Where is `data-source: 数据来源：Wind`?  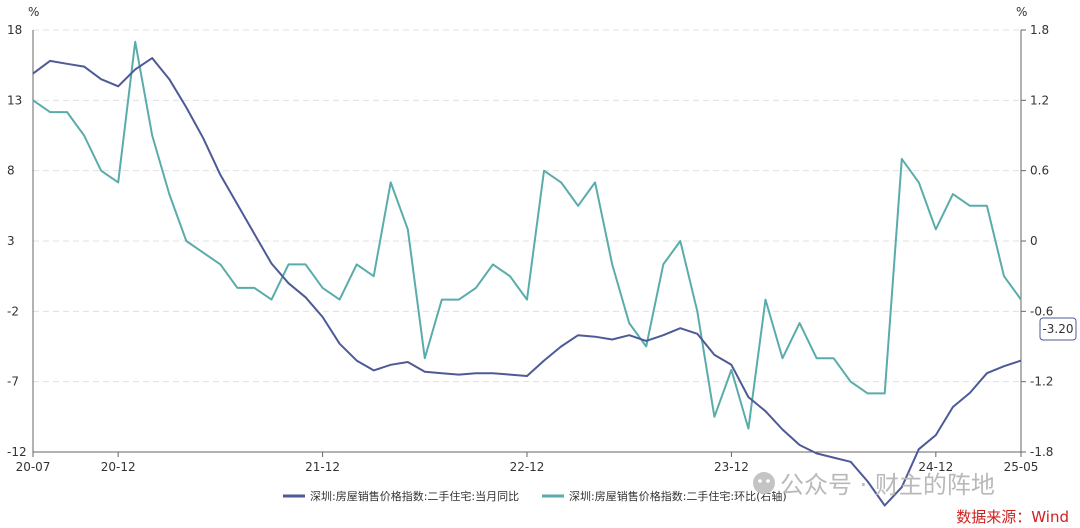
data-source: 数据来源：Wind is located at coordinates (1012, 517).